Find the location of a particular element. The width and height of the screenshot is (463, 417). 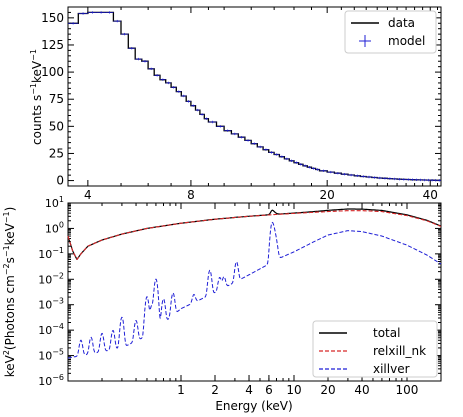

legend-total-label: total is located at coordinates (386, 333).